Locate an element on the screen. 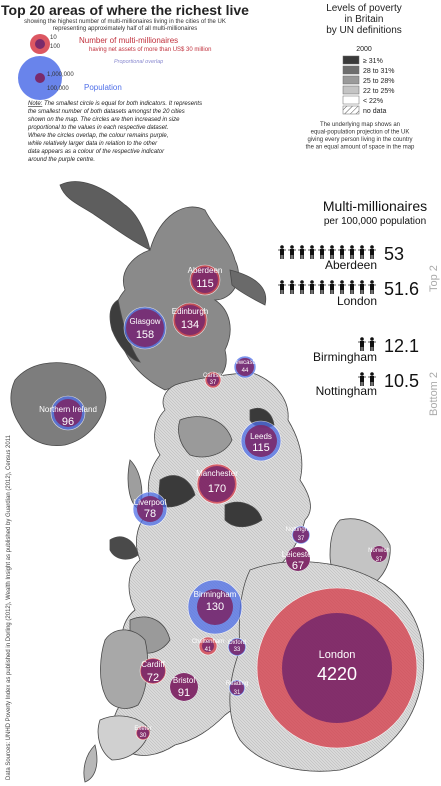 The width and height of the screenshot is (441, 786). poverty-title: by UN definitions is located at coordinates (364, 30).